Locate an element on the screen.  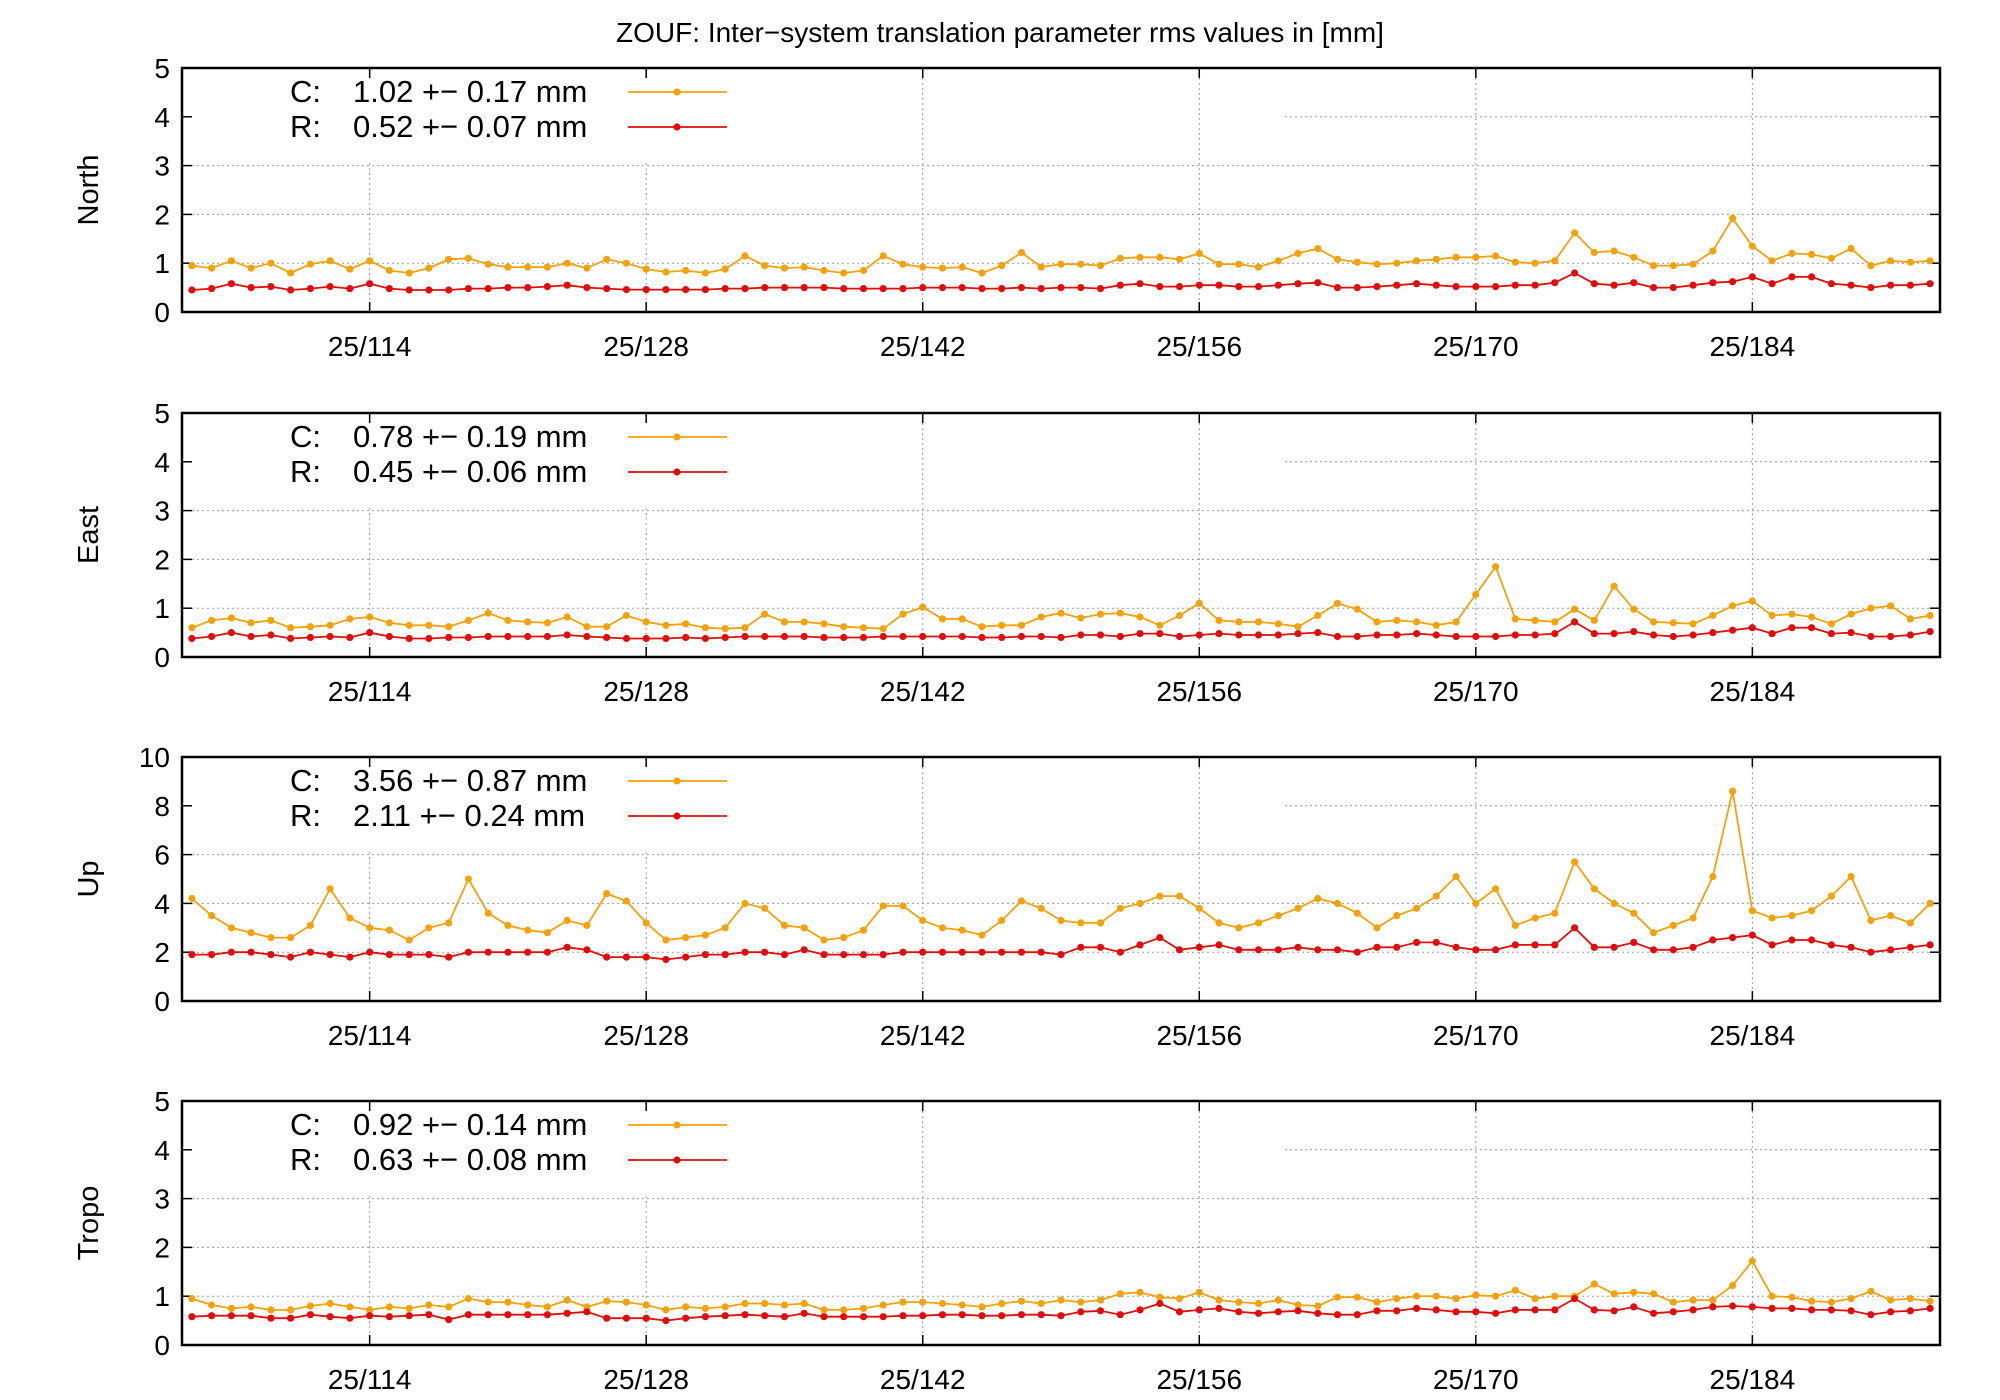
legend-text: 0.45 +− 0.06 mm is located at coordinates (470, 471).